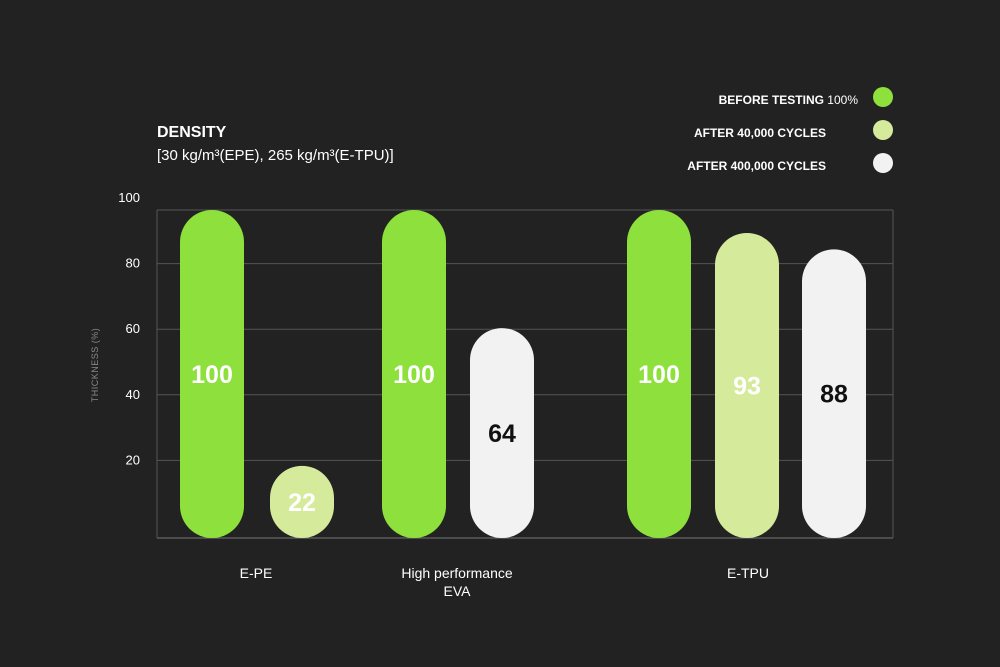 This screenshot has width=1000, height=667. Describe the element at coordinates (133, 459) in the screenshot. I see `y-tick-label: 20` at that location.